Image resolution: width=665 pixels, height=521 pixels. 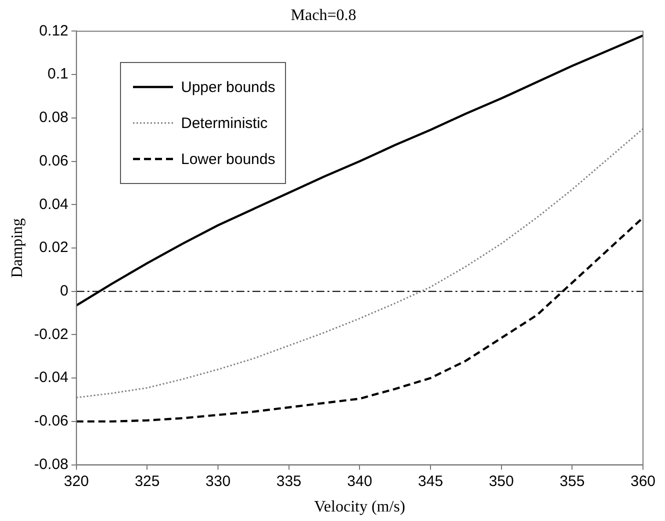 I want to click on x-tick-label: 330, so click(x=218, y=481).